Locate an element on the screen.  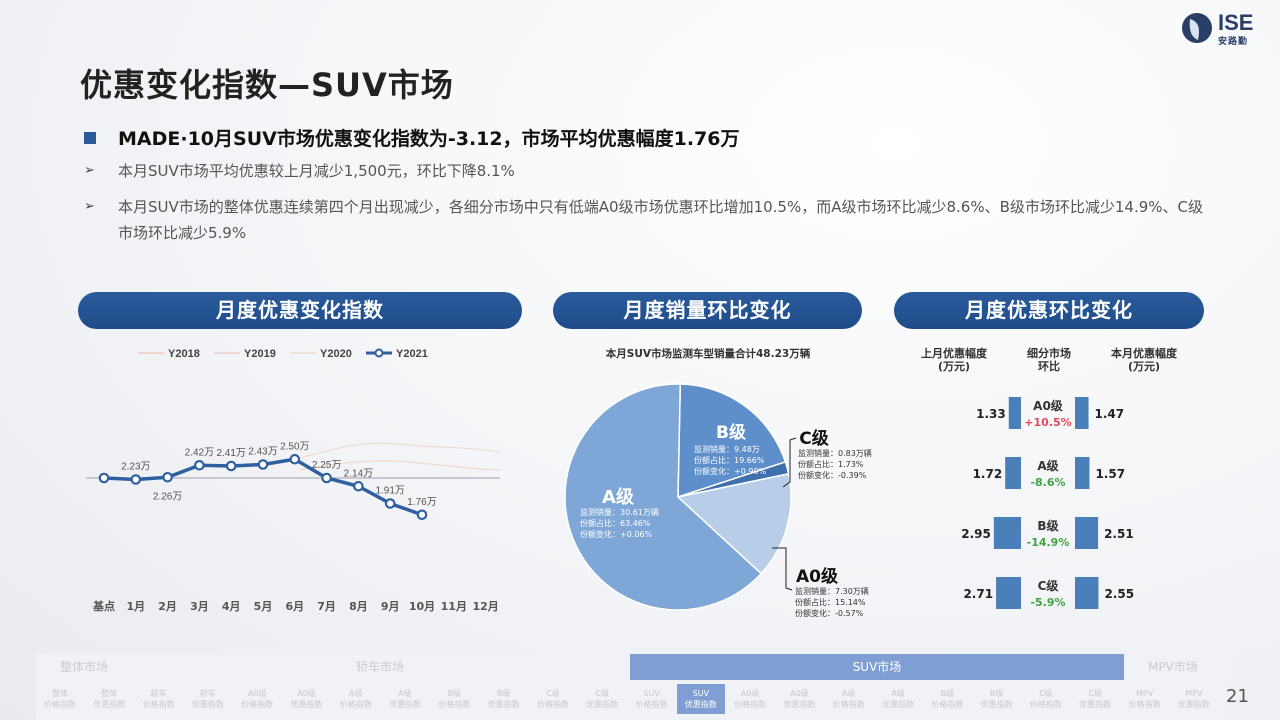
nav-category-1: 轿车市场 is located at coordinates (380, 667).